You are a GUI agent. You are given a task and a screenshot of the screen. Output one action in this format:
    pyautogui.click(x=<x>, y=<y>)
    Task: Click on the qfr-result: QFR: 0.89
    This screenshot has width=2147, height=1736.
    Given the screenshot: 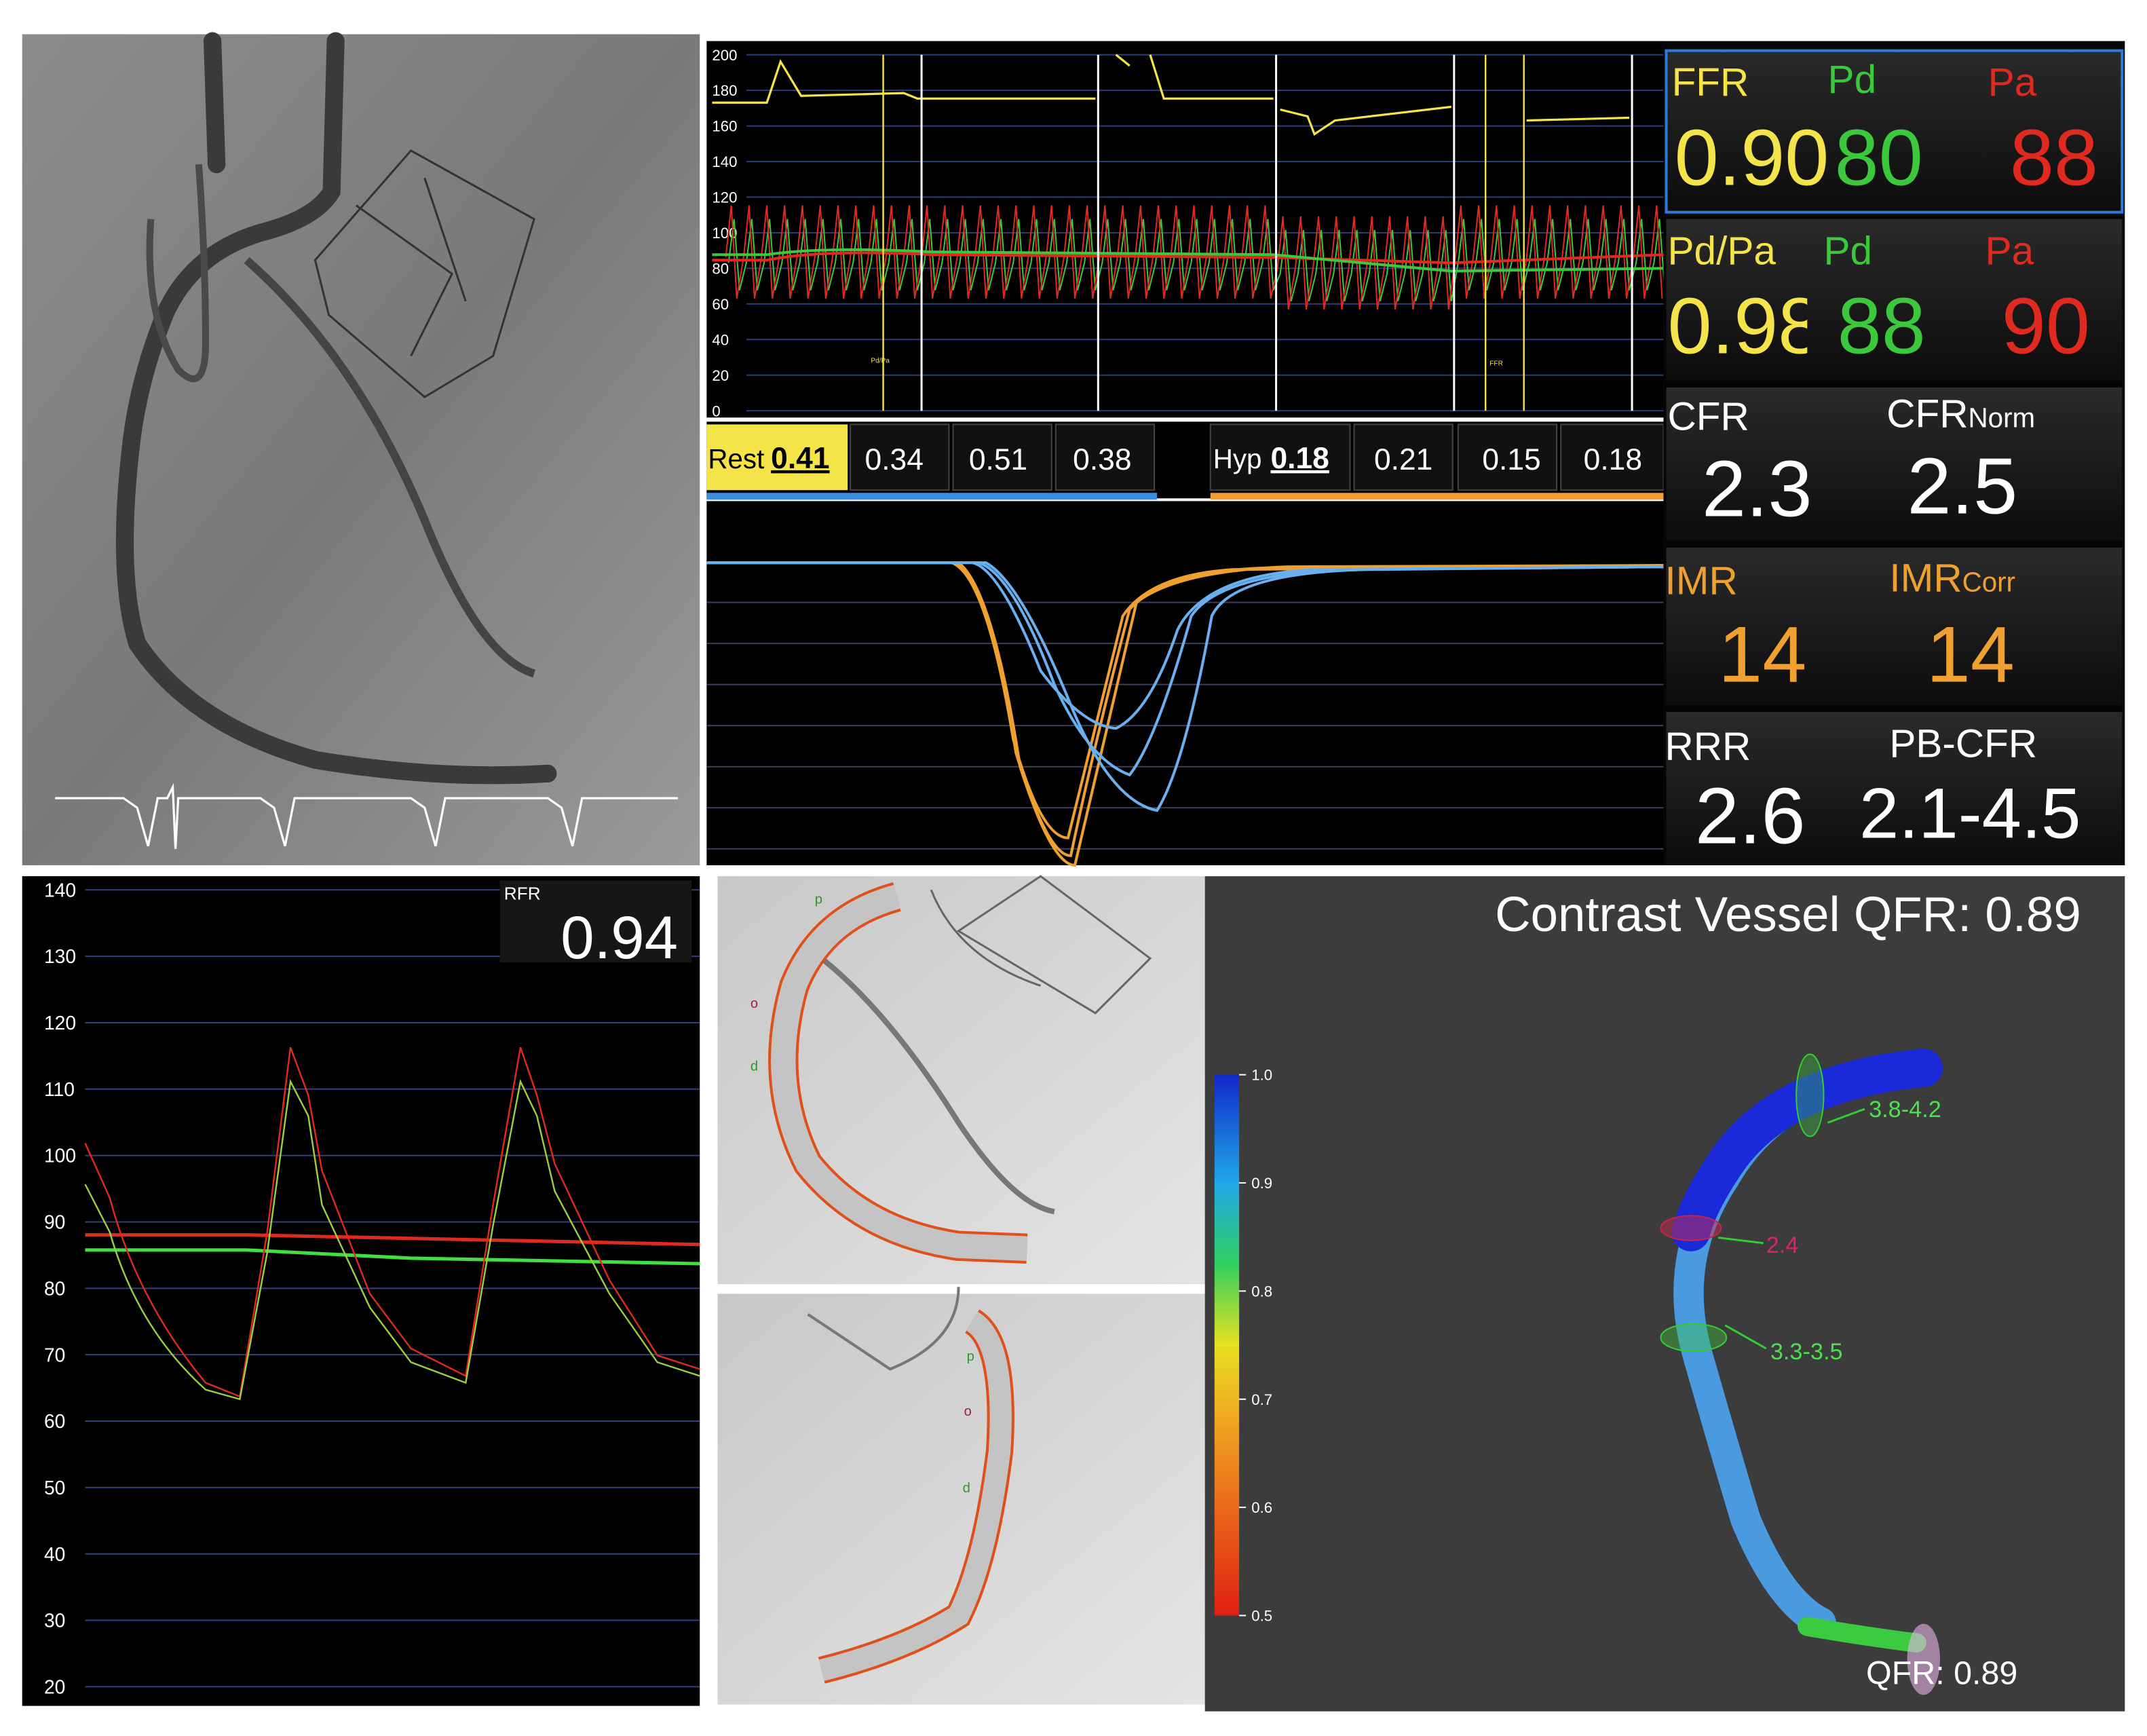 What is the action you would take?
    pyautogui.click(x=1941, y=1673)
    